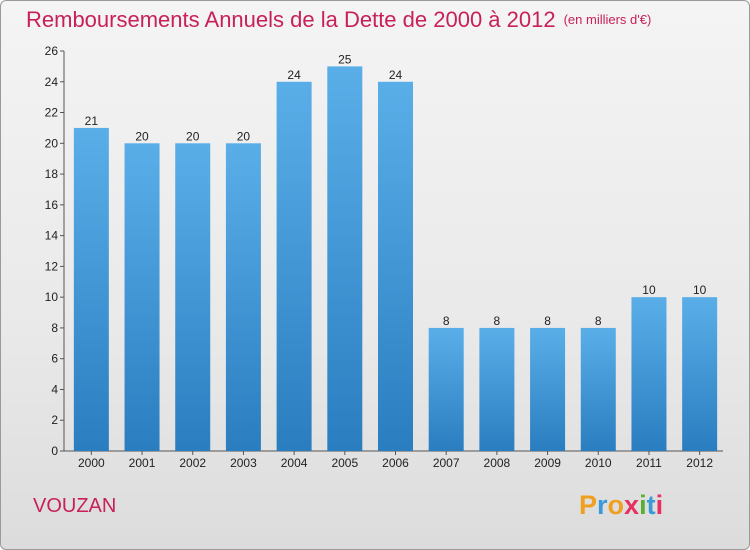 The image size is (750, 550). I want to click on x-tick-label: 2012, so click(699, 463).